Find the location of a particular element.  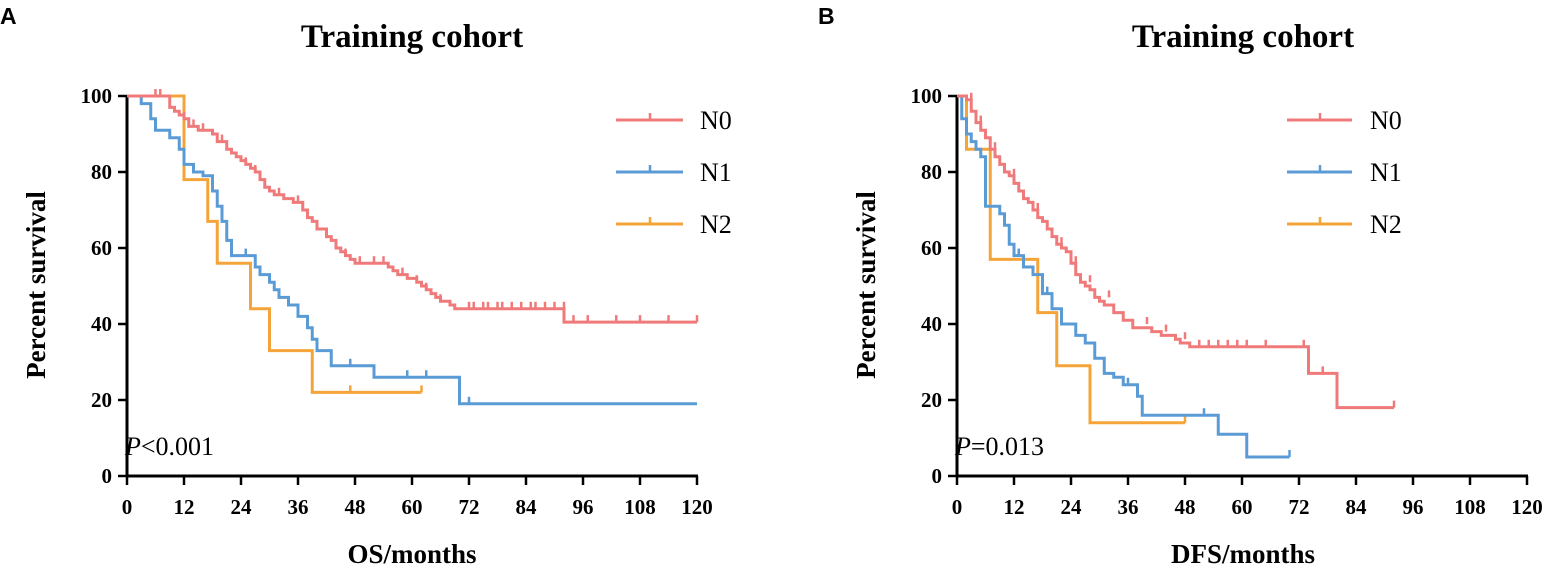

panel-b-legend: N0 N1 N2 is located at coordinates (1344, 172).